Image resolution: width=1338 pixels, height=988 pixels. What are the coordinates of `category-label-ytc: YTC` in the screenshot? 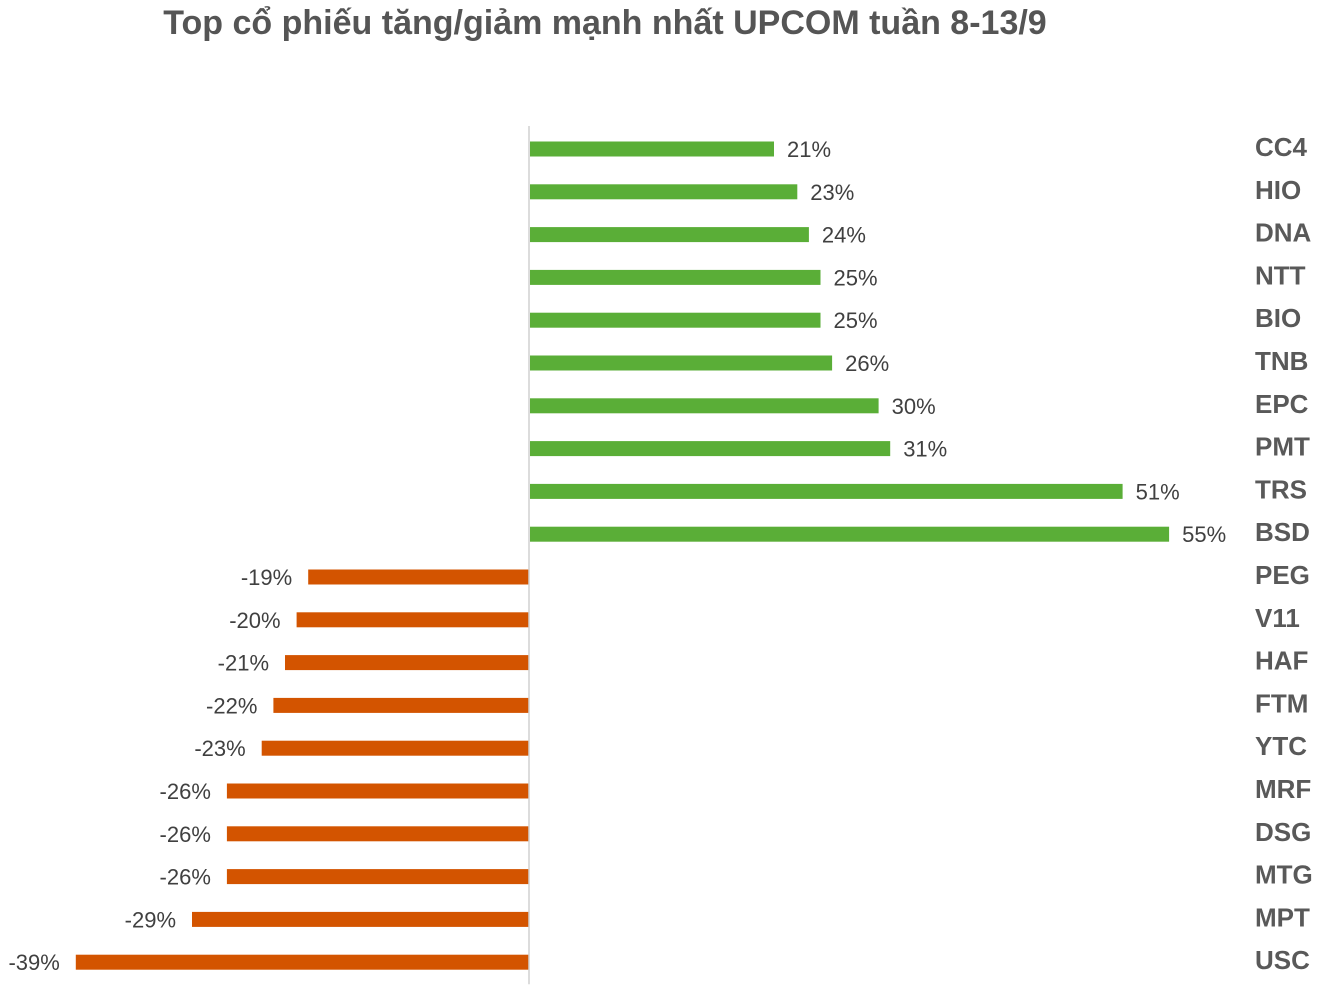 It's located at (1281, 746).